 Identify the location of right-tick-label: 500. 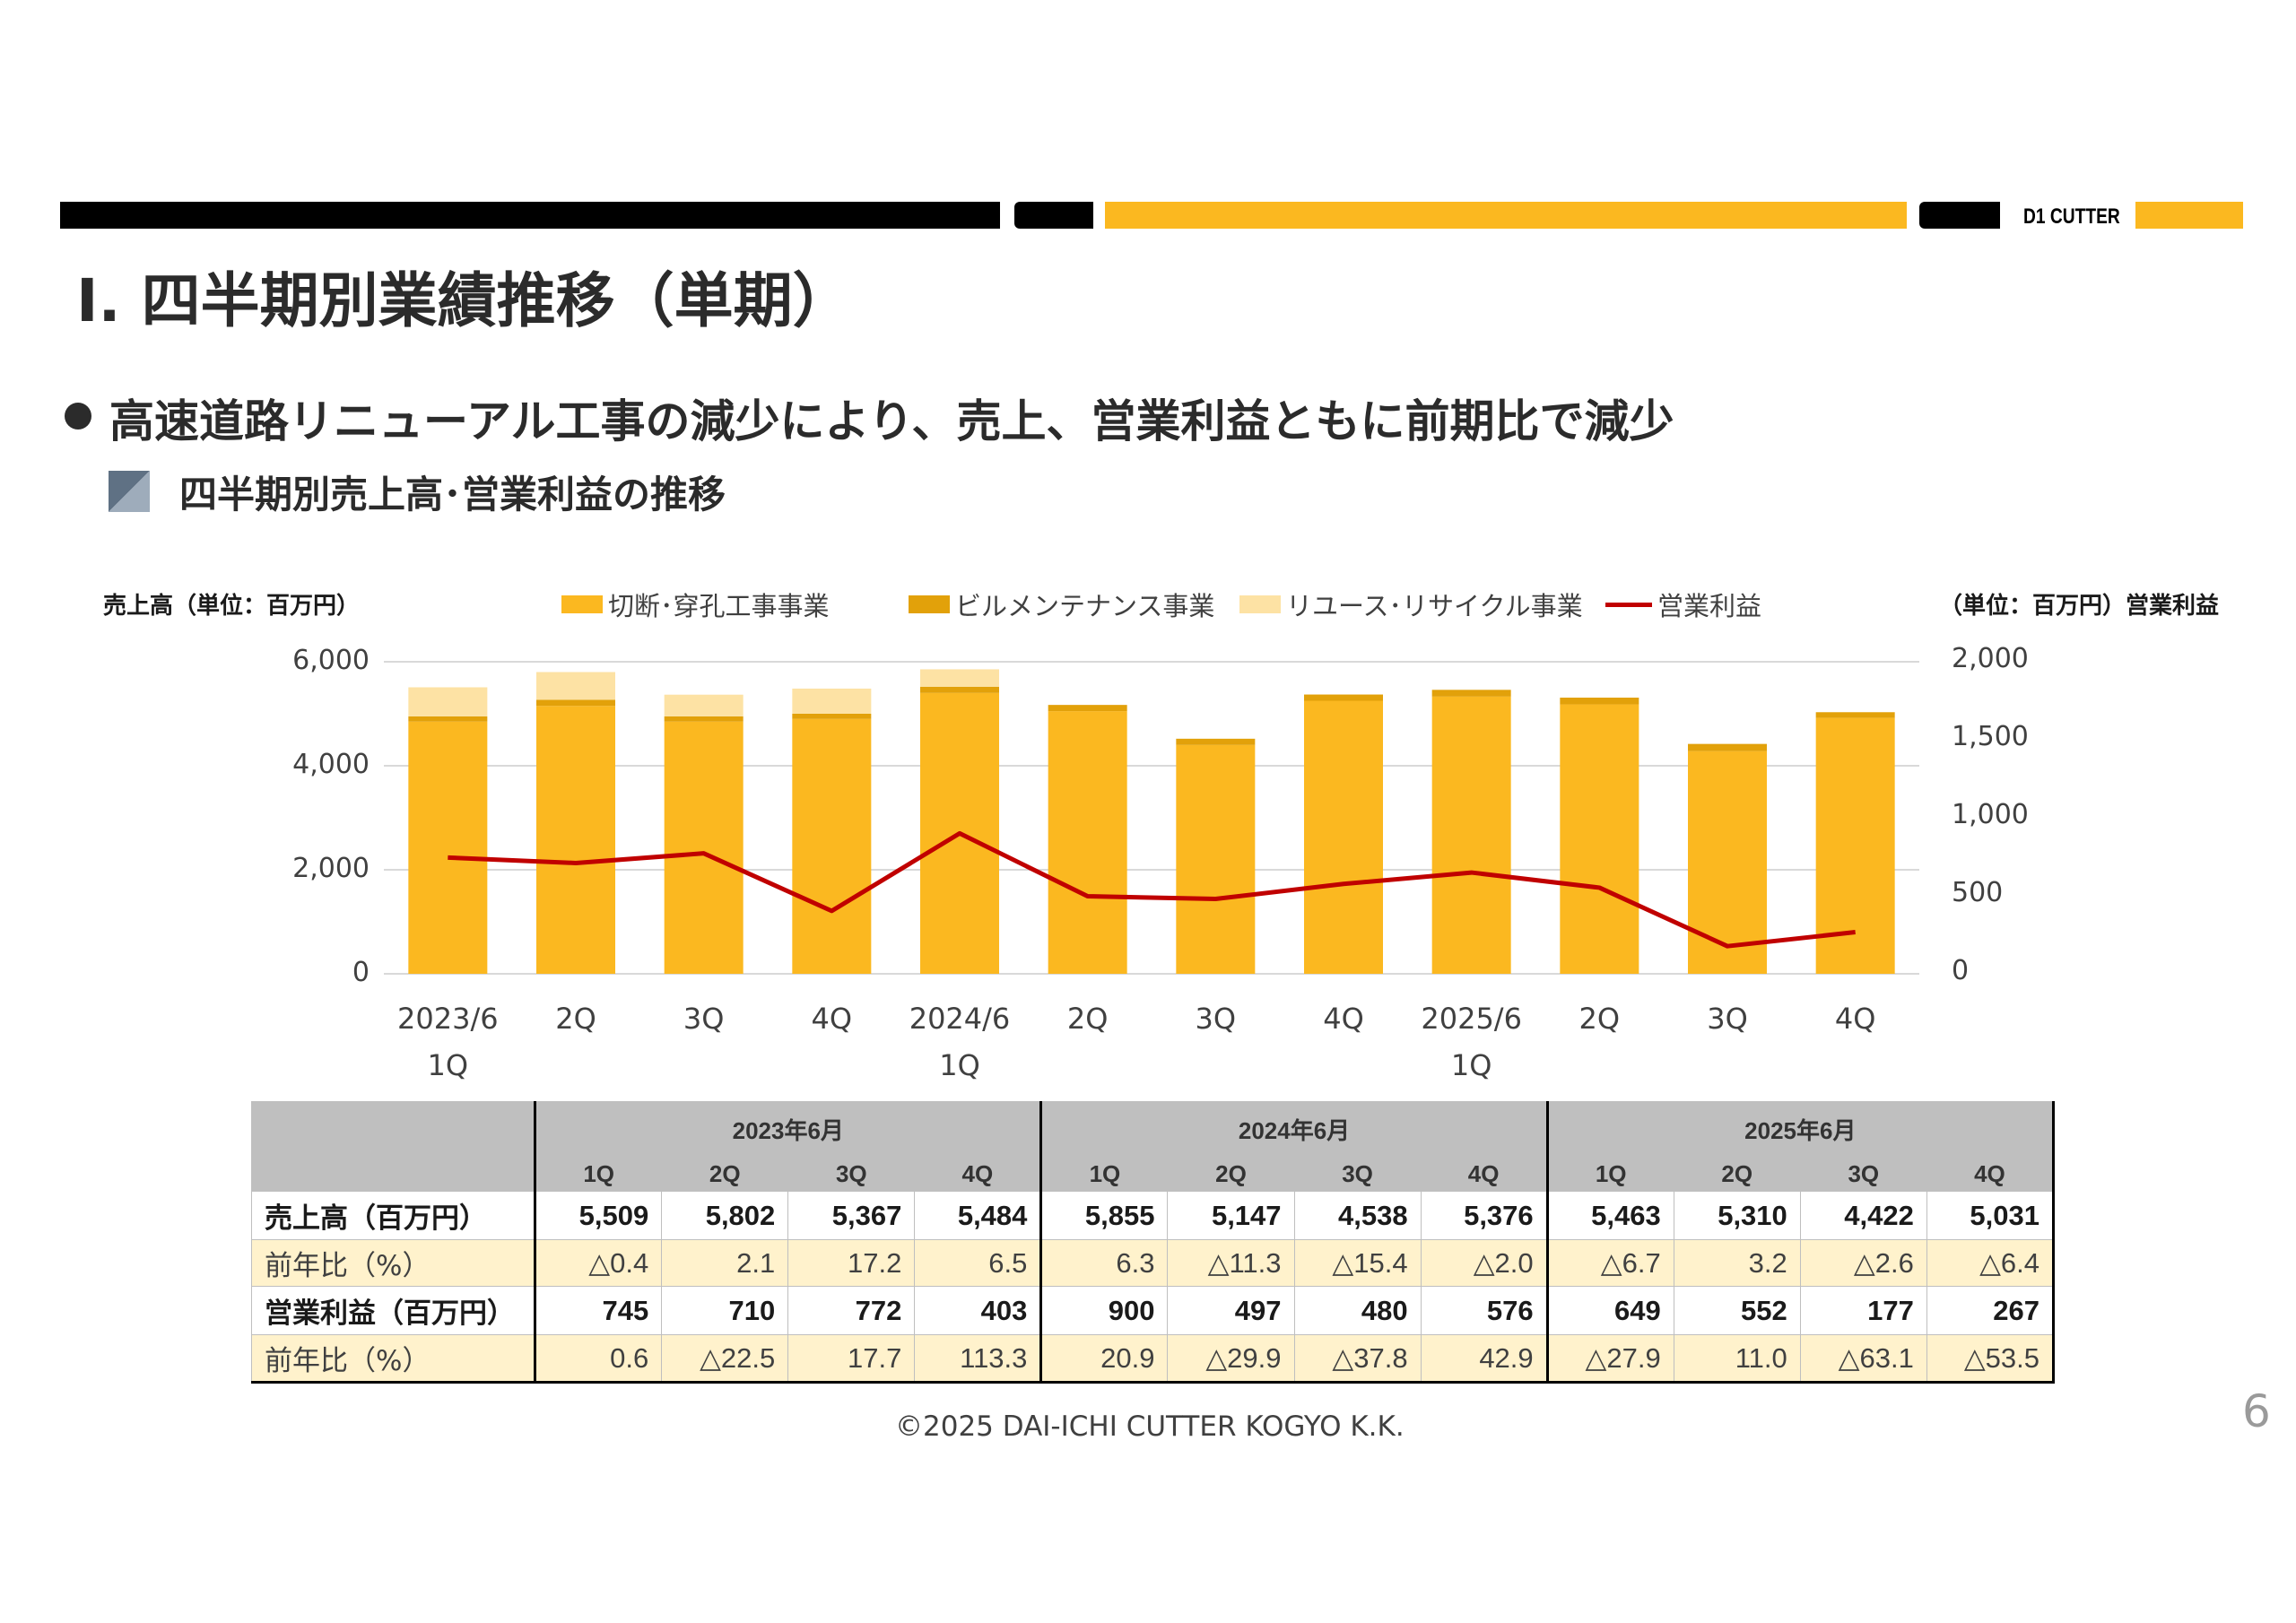
(1978, 892).